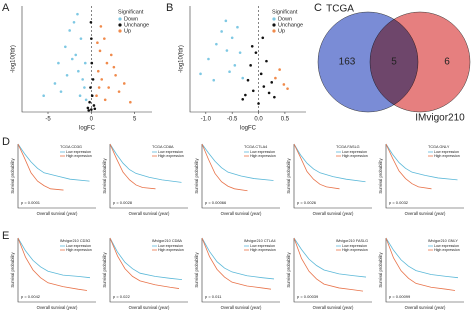  Describe the element at coordinates (169, 8) in the screenshot. I see `panel-label: B` at that location.